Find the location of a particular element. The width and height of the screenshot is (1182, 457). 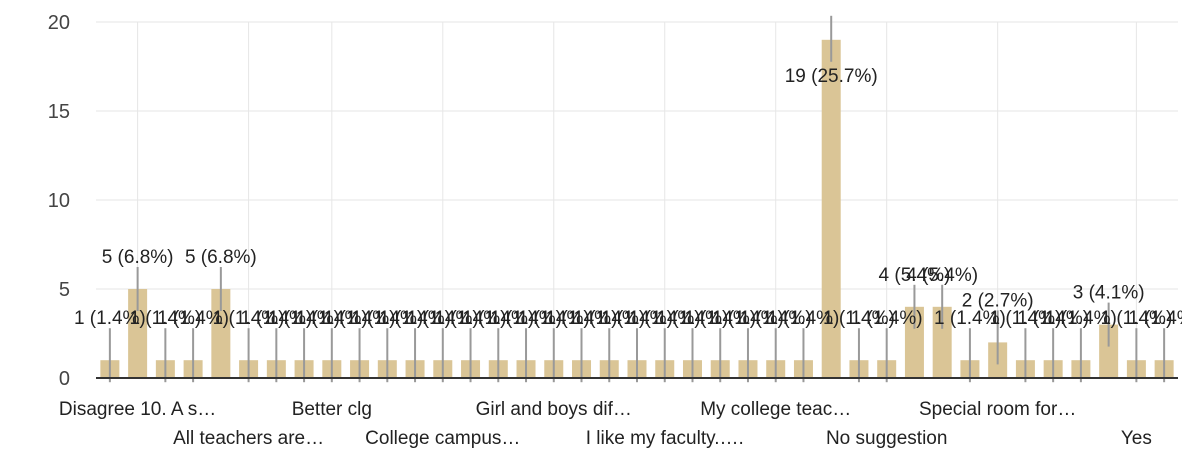

y-axis-ticks: 0 5 10 15 20 is located at coordinates (59, 201).